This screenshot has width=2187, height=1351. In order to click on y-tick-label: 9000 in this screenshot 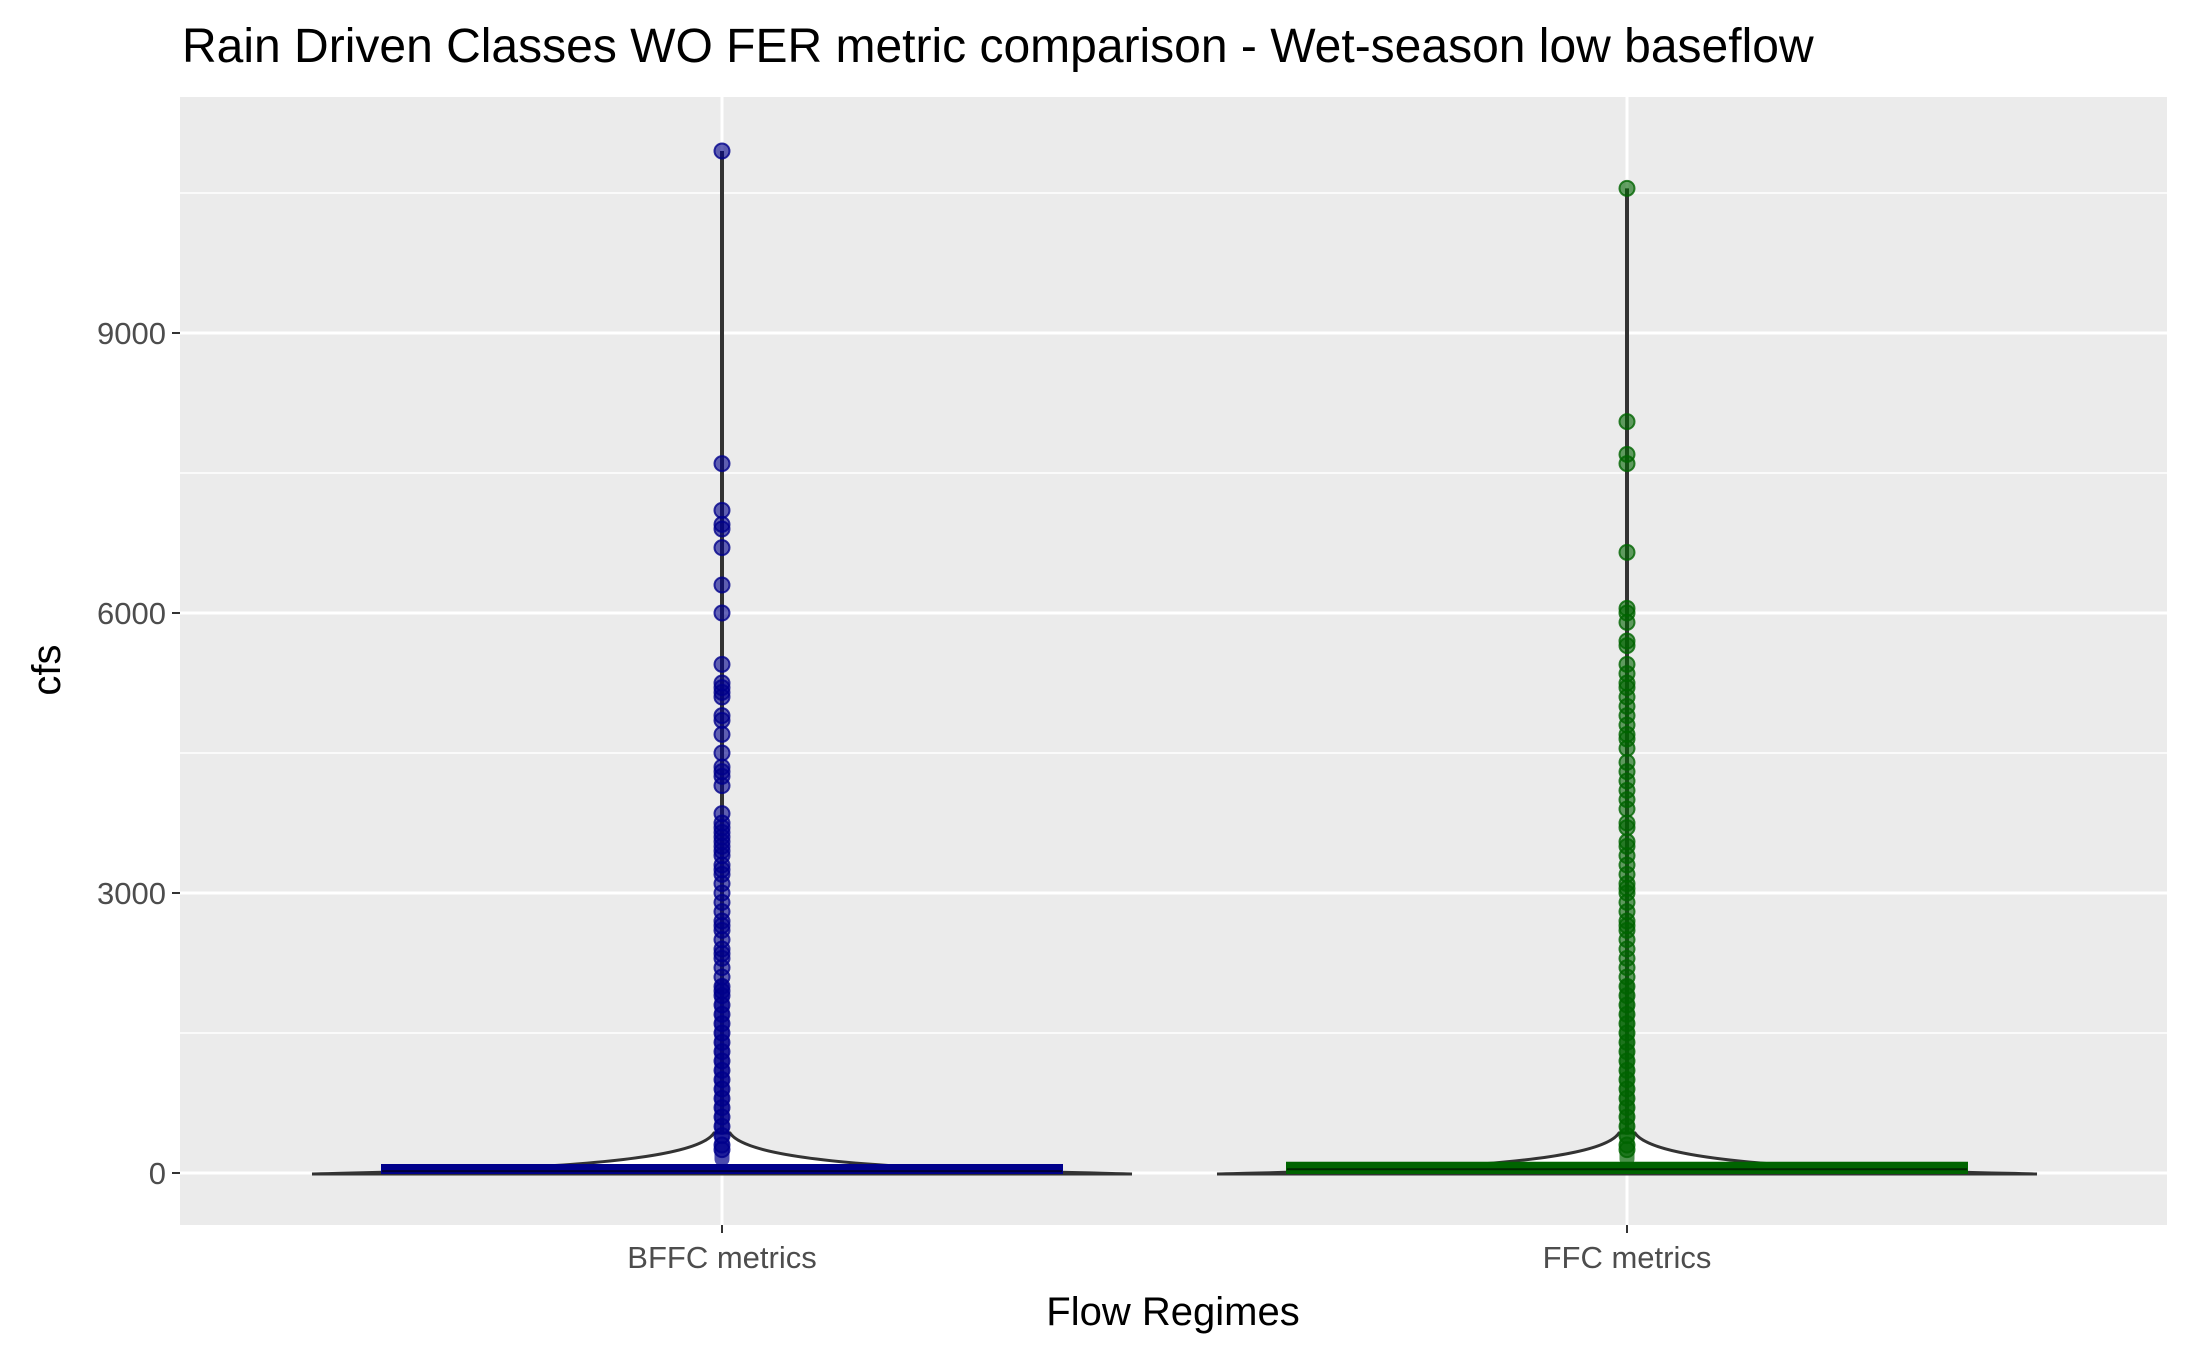, I will do `click(131, 333)`.